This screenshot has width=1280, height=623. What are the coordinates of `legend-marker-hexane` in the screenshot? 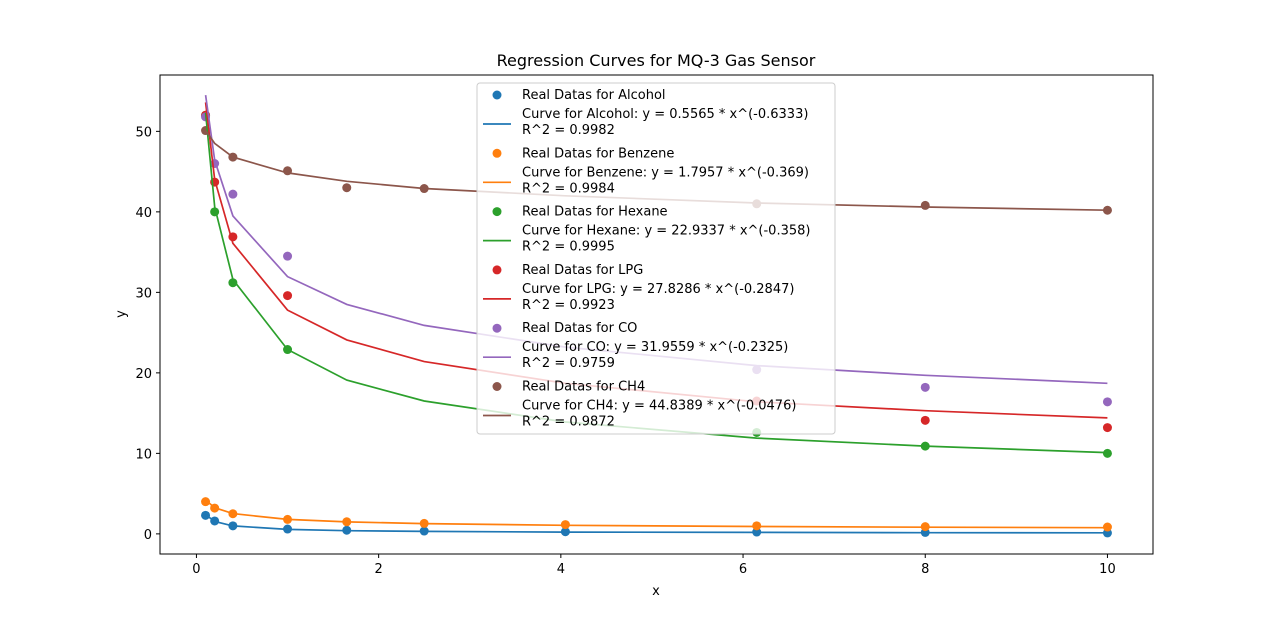 It's located at (497, 212).